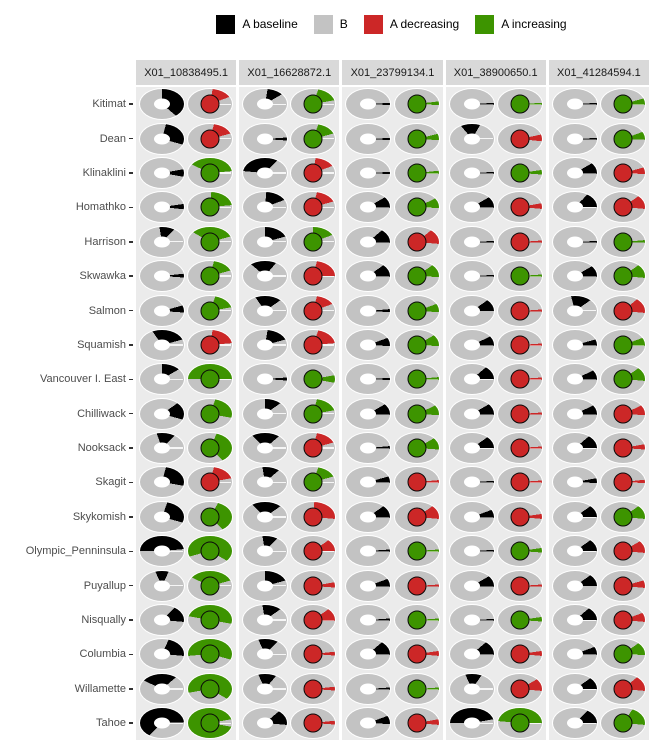 This screenshot has height=755, width=650. Describe the element at coordinates (599, 517) in the screenshot. I see `pie-row-Skykomish` at that location.